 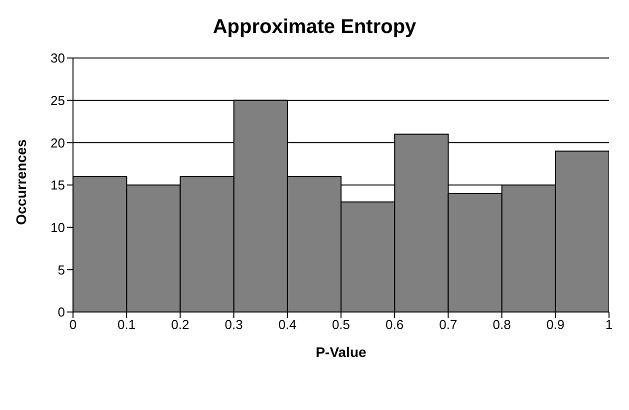 I want to click on x-tick-label: 0.7, so click(x=448, y=324).